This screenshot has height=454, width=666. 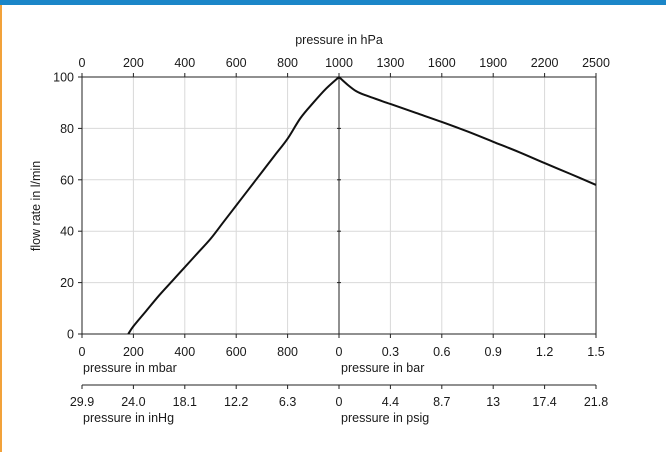 I want to click on top-tick-label: 2500, so click(x=596, y=63).